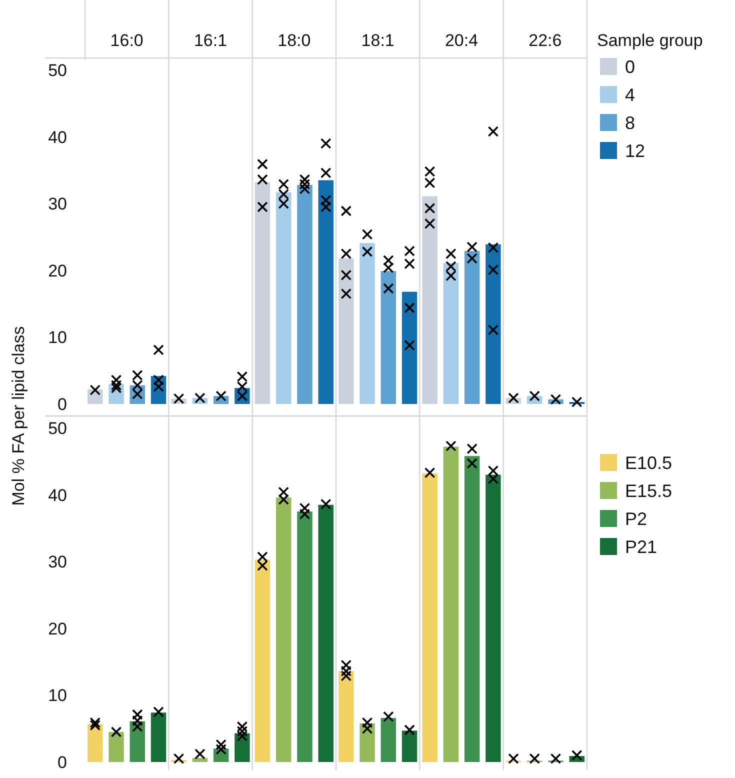 The image size is (735, 778). Describe the element at coordinates (635, 150) in the screenshot. I see `legend-label: 12` at that location.